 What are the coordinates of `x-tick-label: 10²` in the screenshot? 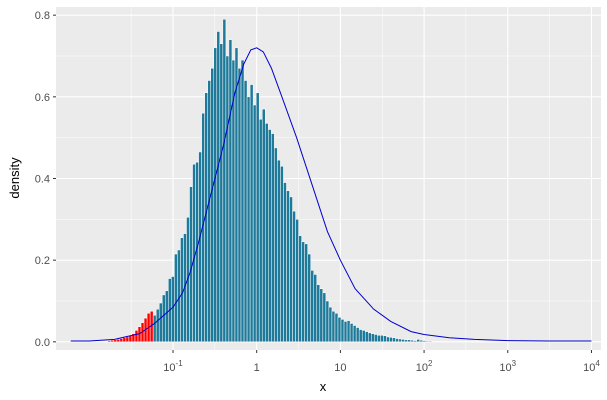 It's located at (424, 366).